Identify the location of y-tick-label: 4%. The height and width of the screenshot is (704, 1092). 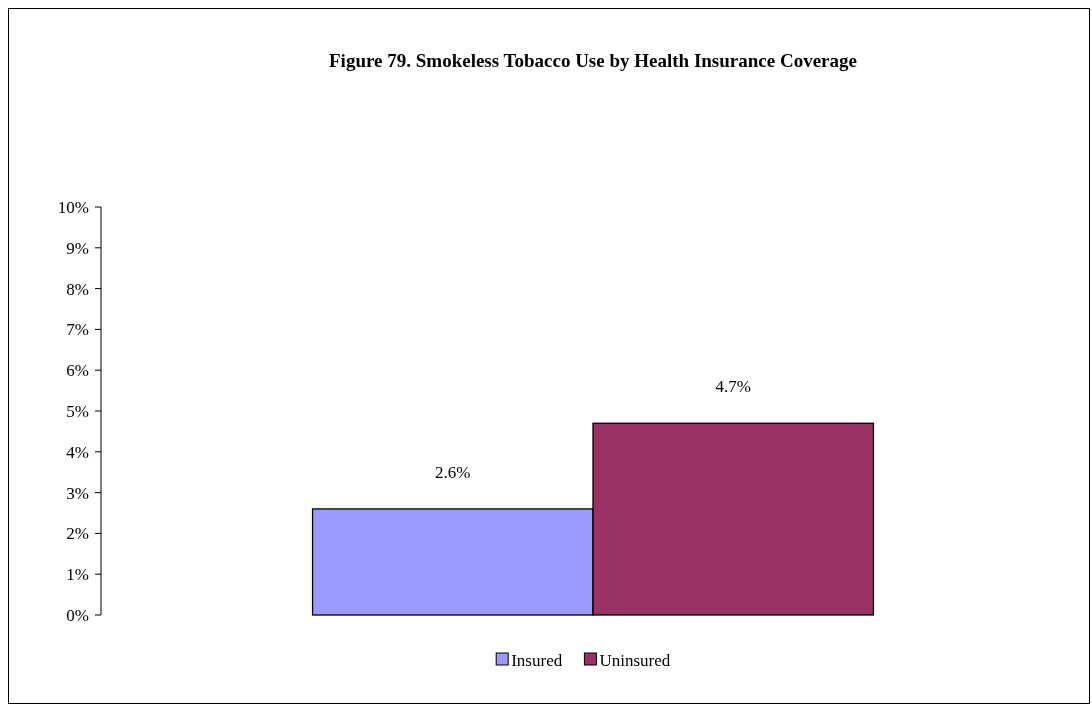
(77, 452).